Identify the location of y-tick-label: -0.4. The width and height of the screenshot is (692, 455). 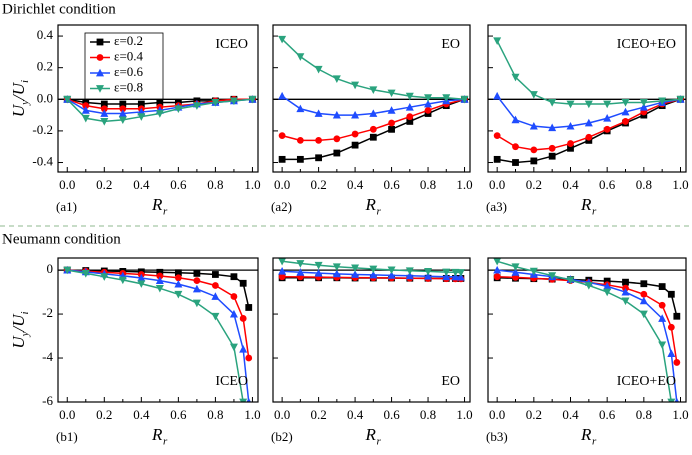
(42, 161).